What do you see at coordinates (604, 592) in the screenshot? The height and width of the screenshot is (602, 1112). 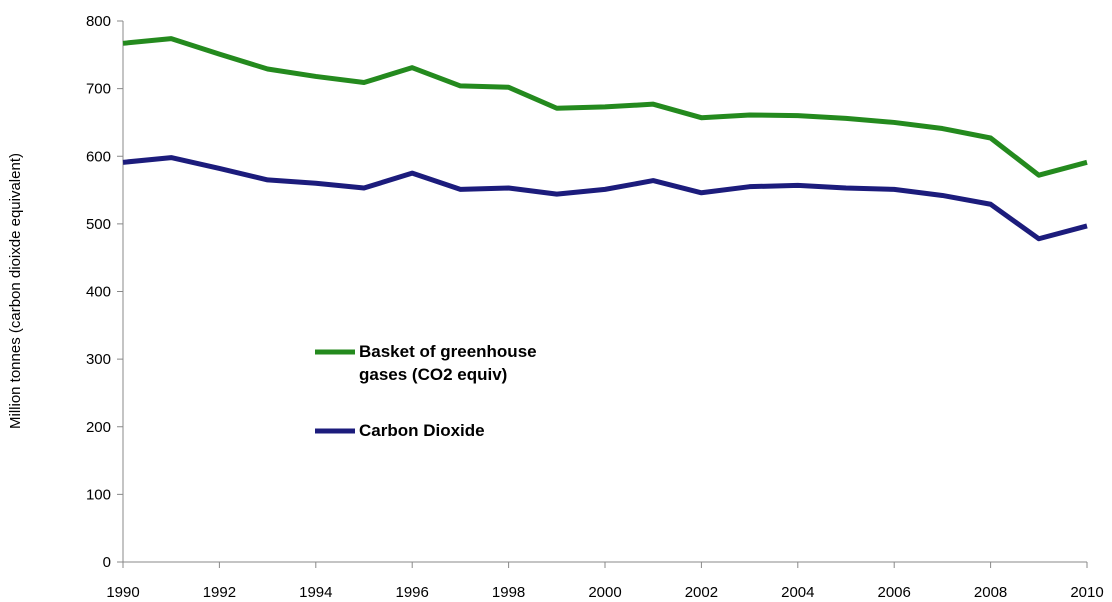 I see `x-tick-label: 2000` at bounding box center [604, 592].